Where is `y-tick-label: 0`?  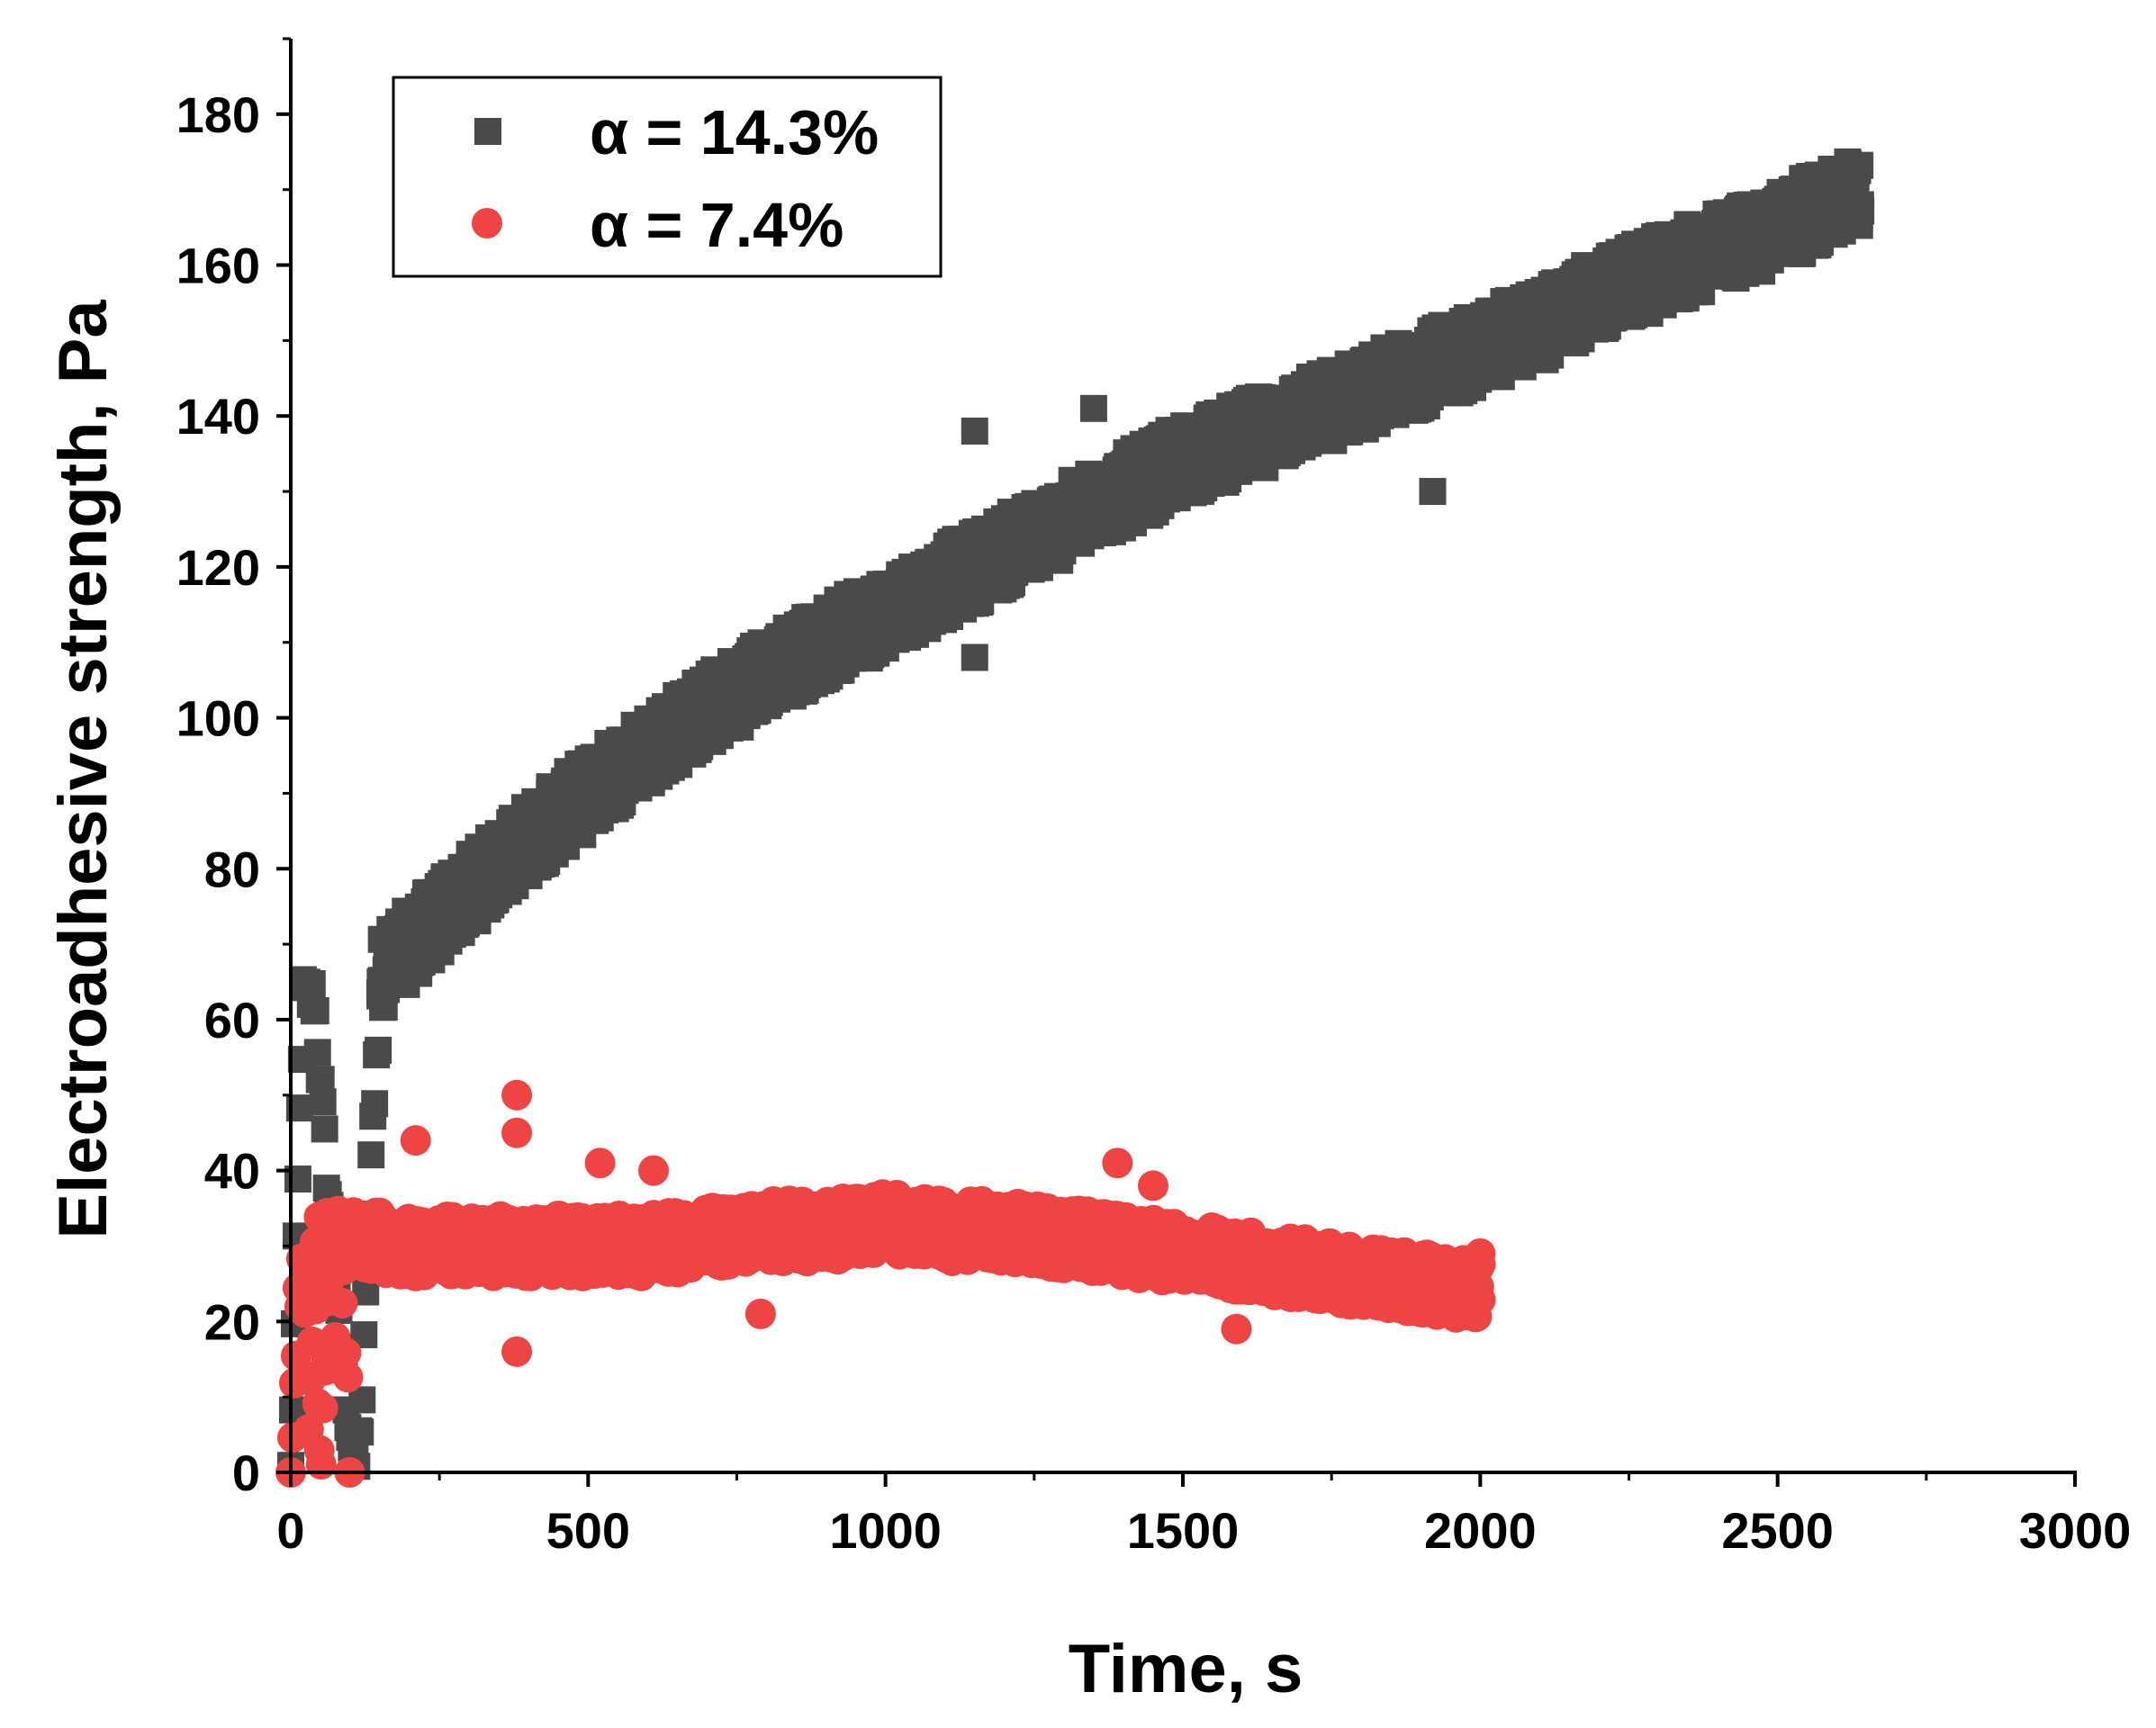
y-tick-label: 0 is located at coordinates (246, 1472).